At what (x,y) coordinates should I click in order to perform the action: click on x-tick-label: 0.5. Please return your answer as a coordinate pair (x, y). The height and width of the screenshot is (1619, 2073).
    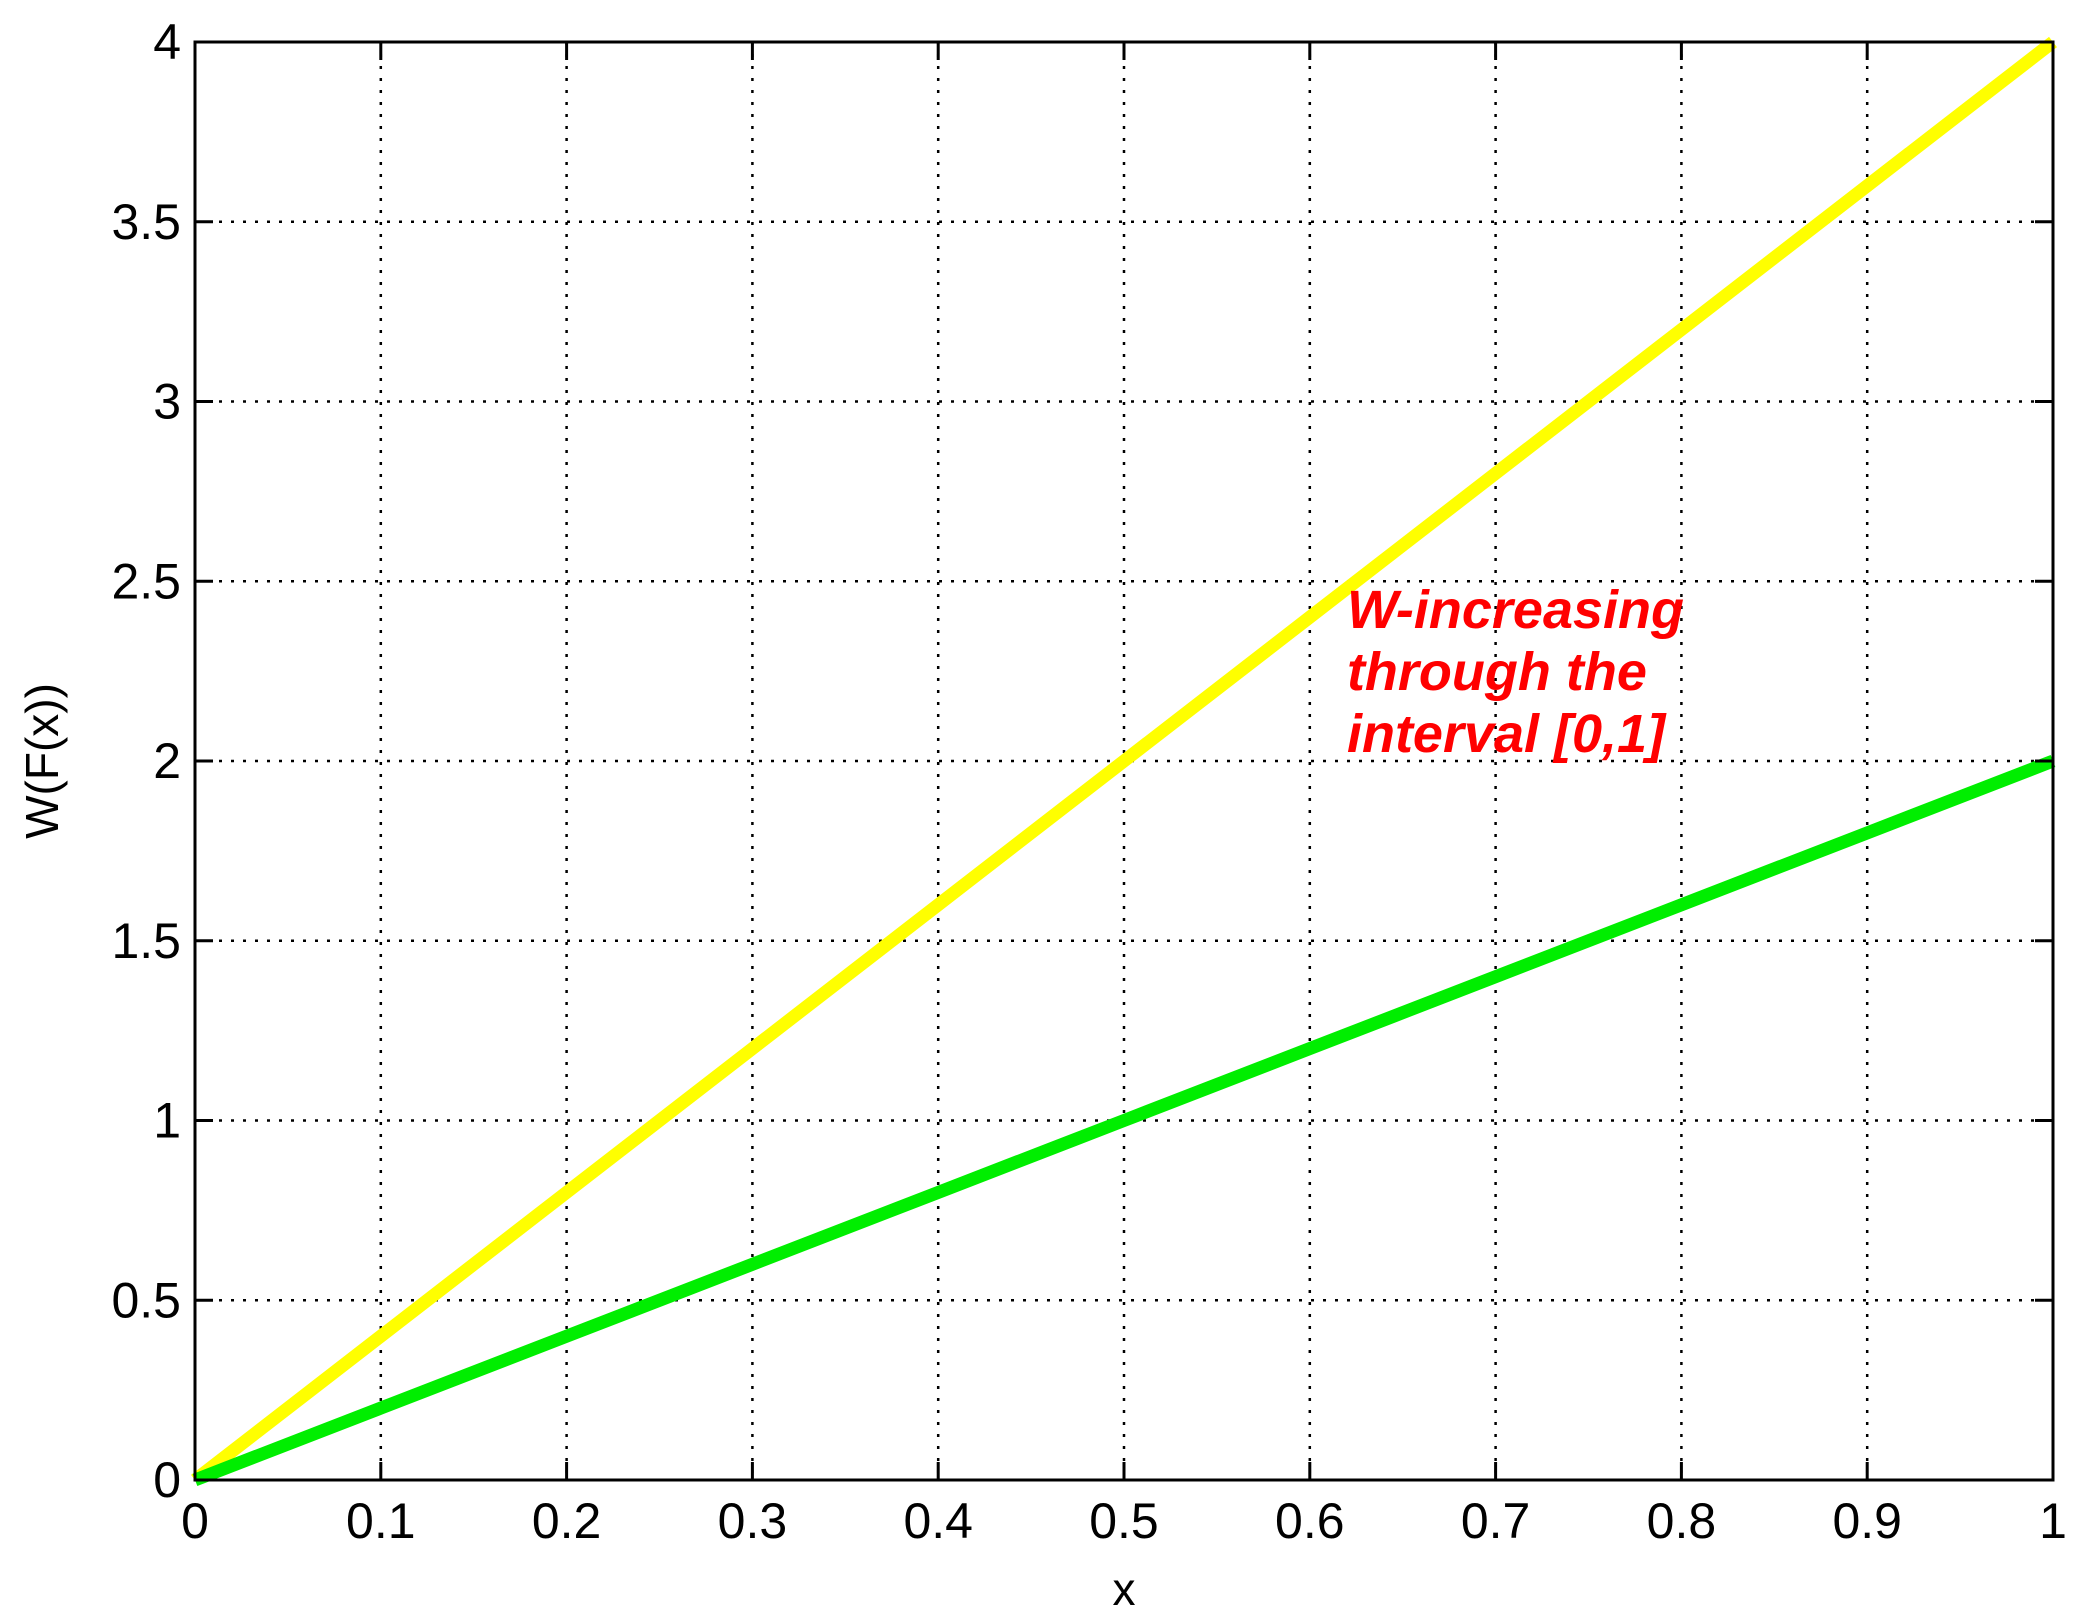
    Looking at the image, I should click on (1124, 1521).